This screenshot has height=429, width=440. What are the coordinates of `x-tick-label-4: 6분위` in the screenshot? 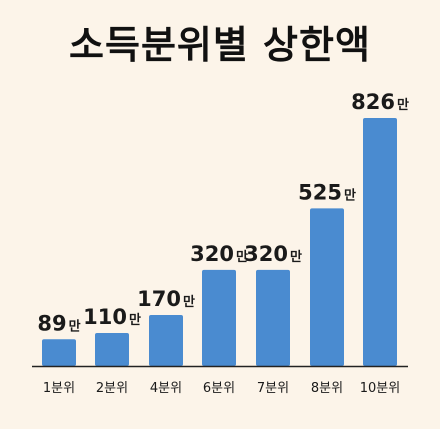 It's located at (219, 388).